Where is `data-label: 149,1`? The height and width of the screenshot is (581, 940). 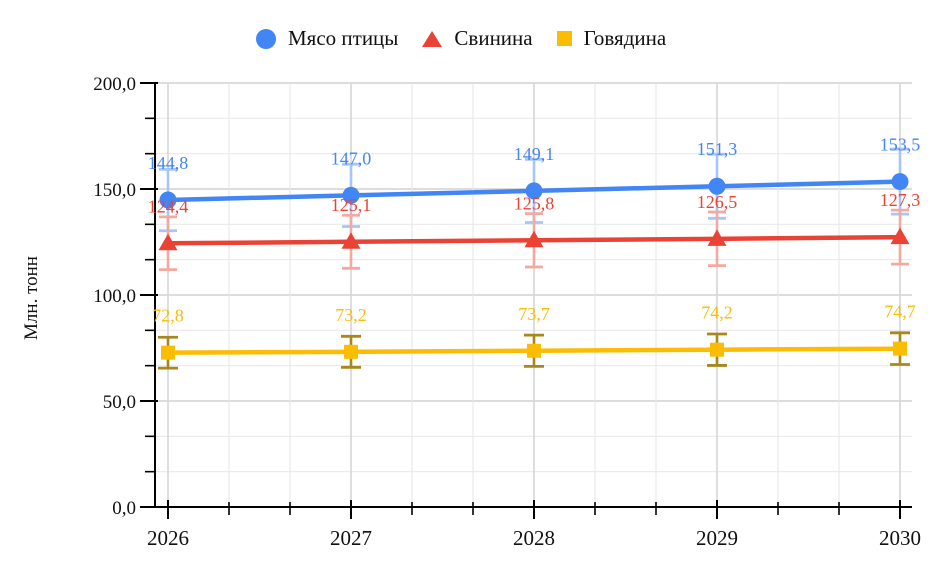
data-label: 149,1 is located at coordinates (534, 154).